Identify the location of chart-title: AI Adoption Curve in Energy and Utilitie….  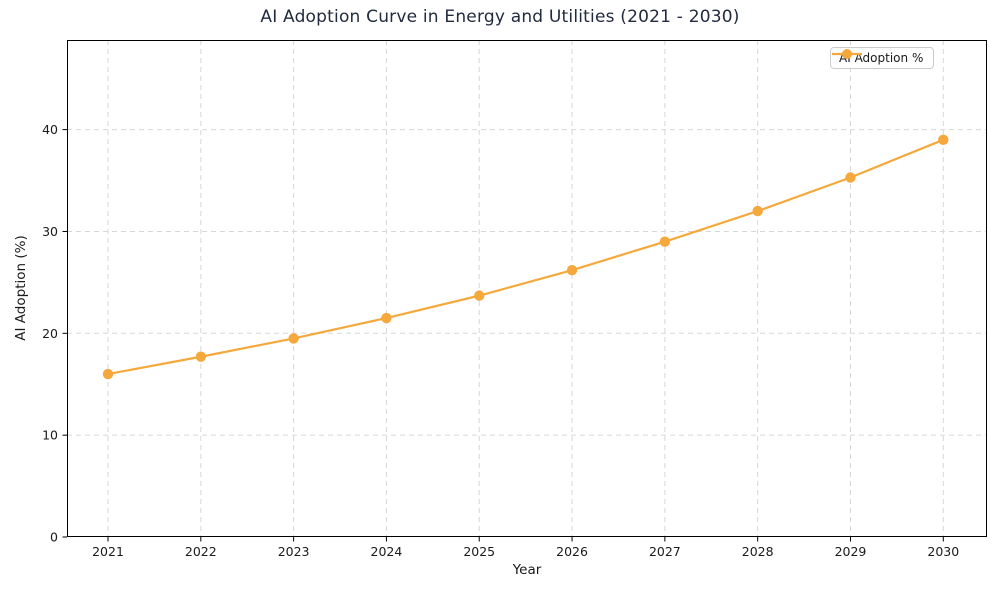
(500, 17).